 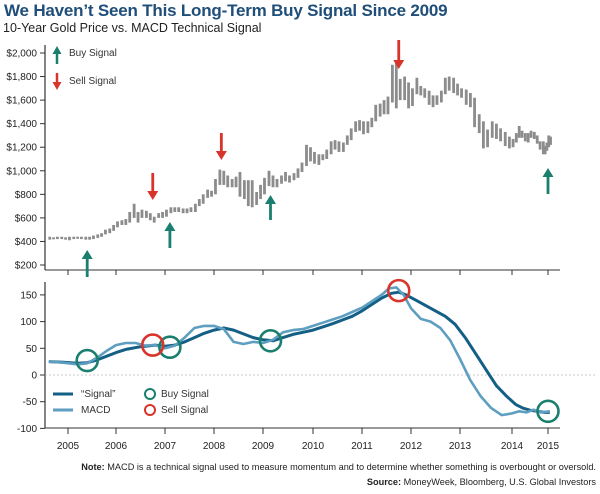 What do you see at coordinates (21, 171) in the screenshot?
I see `price-y-tick-label: $1,000` at bounding box center [21, 171].